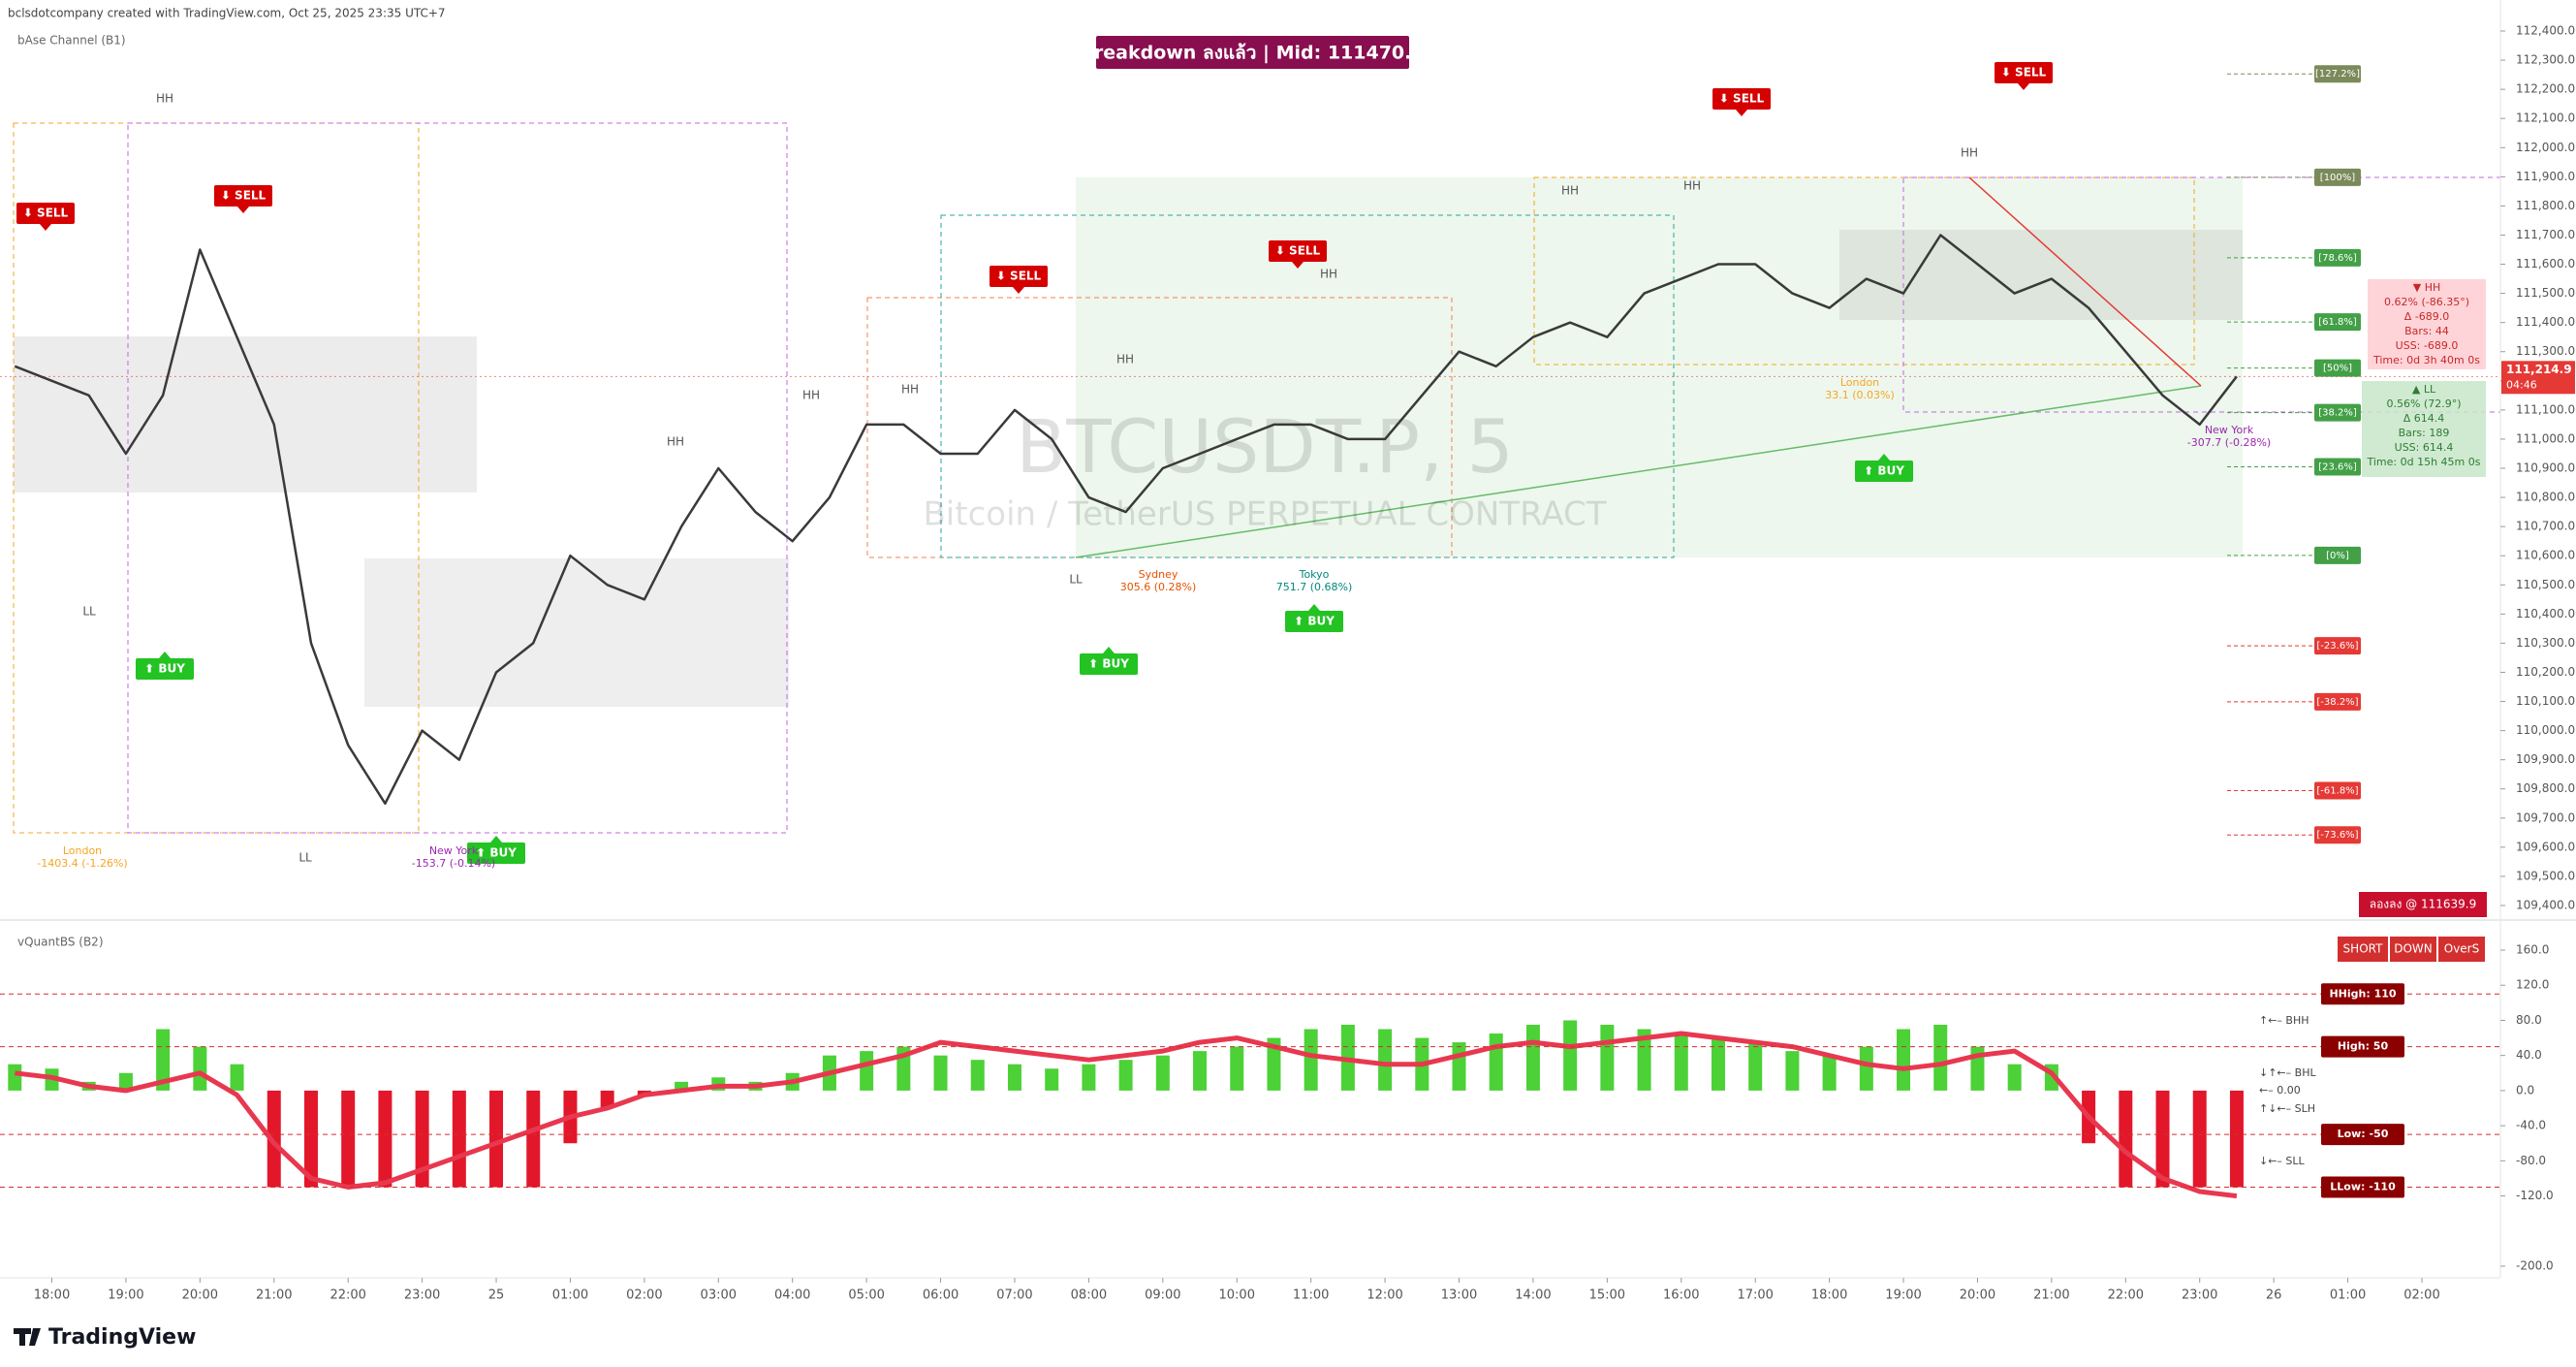 The width and height of the screenshot is (2576, 1367). What do you see at coordinates (2337, 259) in the screenshot?
I see `fib-label: [78.6%]` at bounding box center [2337, 259].